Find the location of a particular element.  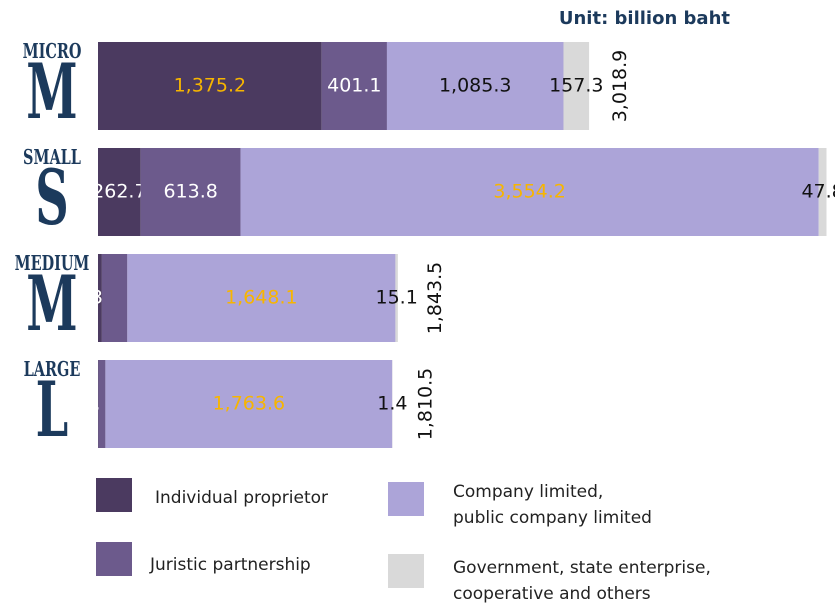

value-label: 15.1 is located at coordinates (396, 298).